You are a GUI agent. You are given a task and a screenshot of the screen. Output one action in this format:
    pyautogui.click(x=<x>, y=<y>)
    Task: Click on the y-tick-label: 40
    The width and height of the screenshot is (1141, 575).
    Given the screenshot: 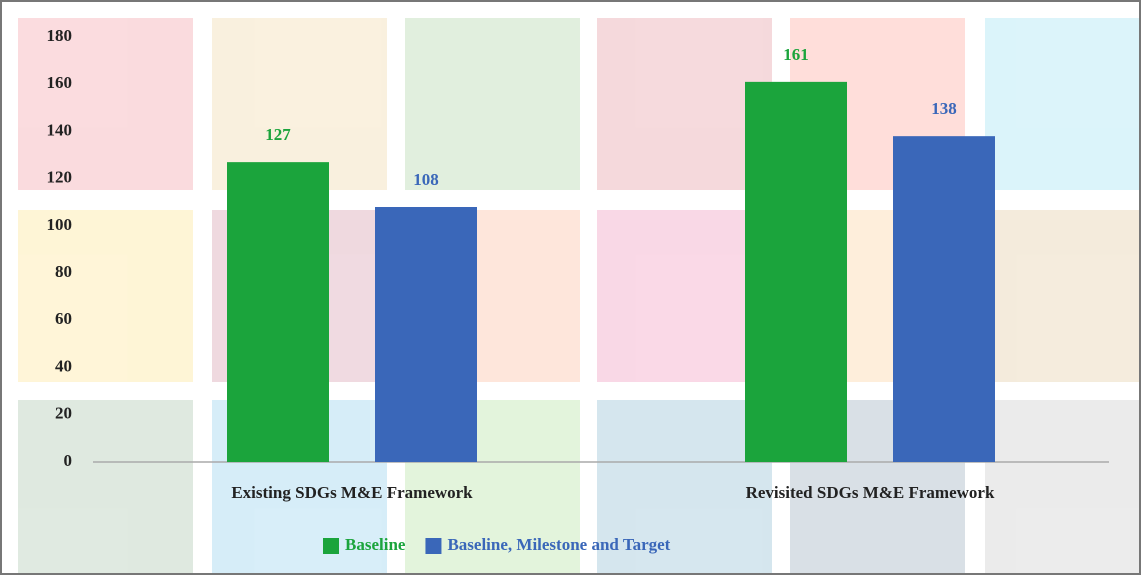 What is the action you would take?
    pyautogui.click(x=63, y=365)
    